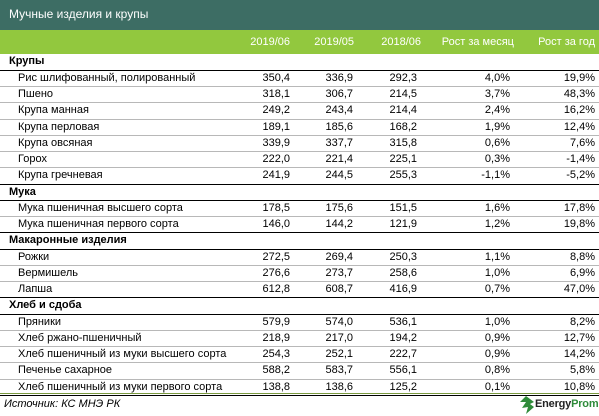  Describe the element at coordinates (467, 95) in the screenshot. I see `growth-month: 3,7%` at that location.